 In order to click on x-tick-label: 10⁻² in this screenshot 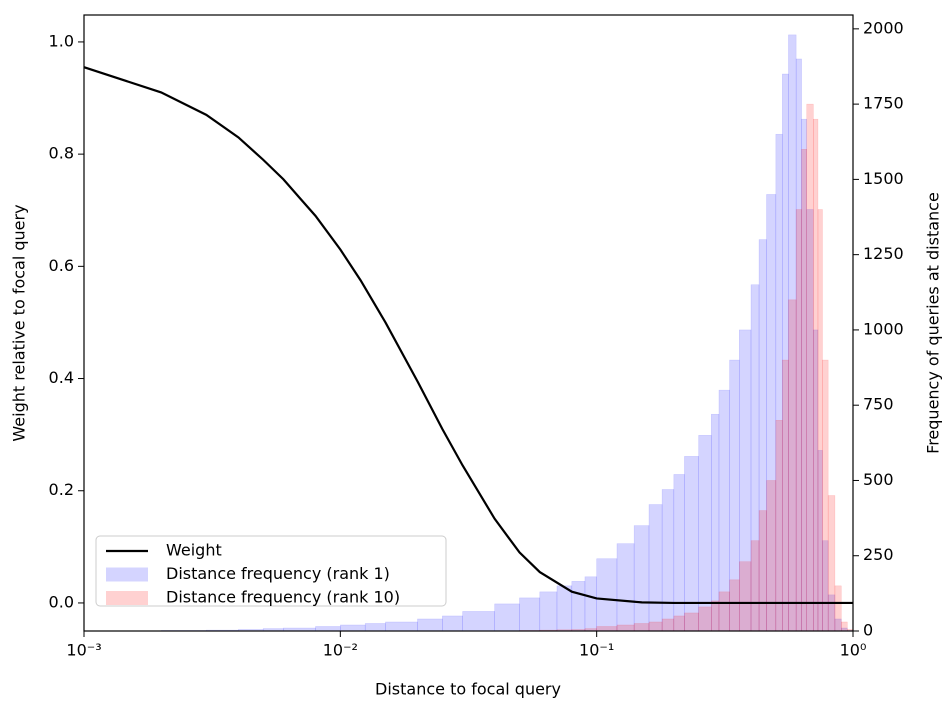, I will do `click(340, 650)`.